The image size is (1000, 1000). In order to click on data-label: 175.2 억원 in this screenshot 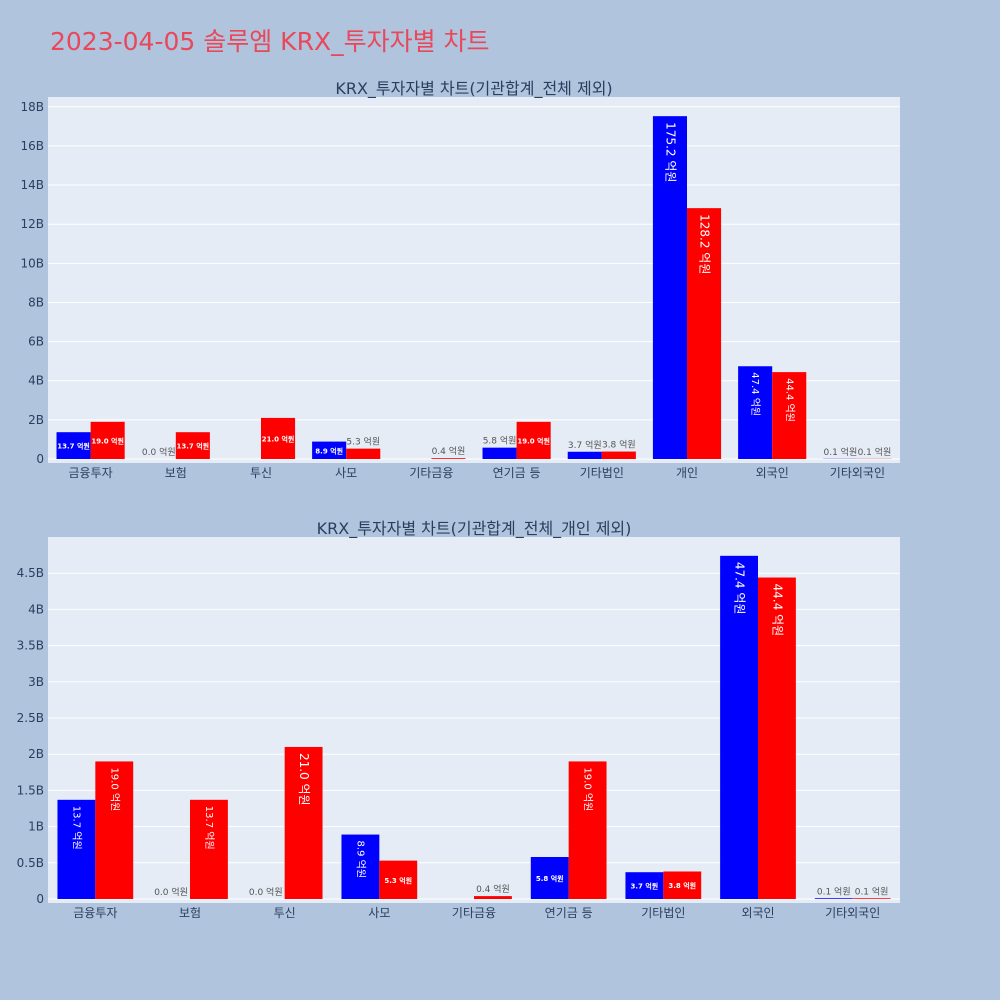, I will do `click(670, 152)`.